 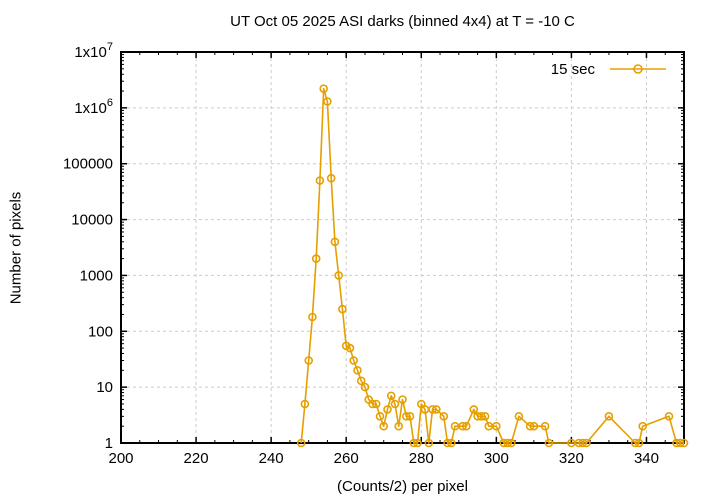 I want to click on svg-text: 340, so click(x=646, y=458).